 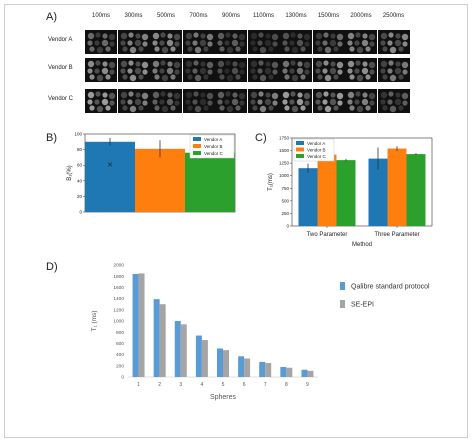 I want to click on chart-c-y-tick-label: 500, so click(x=285, y=200).